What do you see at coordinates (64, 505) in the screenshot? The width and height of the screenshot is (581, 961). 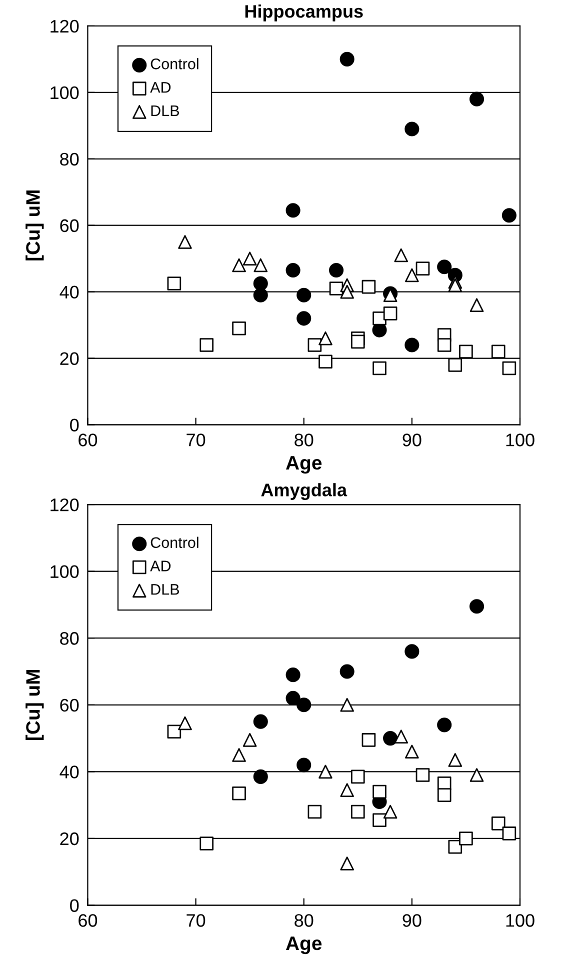 I see `y-tick-label: 120` at bounding box center [64, 505].